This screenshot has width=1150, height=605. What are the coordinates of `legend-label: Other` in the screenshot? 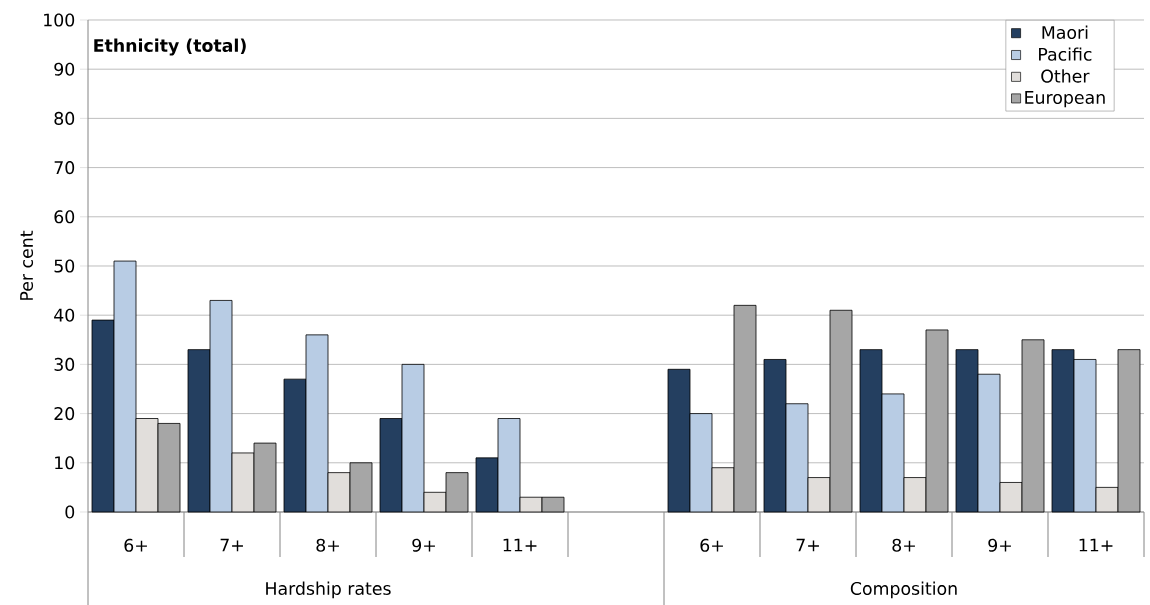 It's located at (1065, 76).